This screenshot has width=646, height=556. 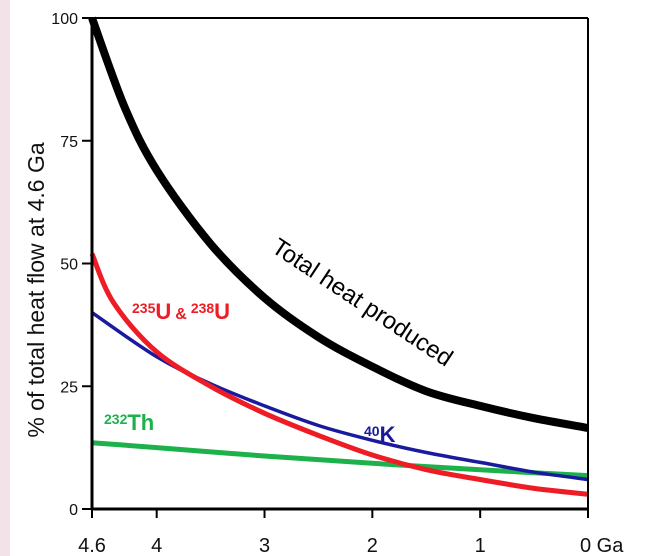 What do you see at coordinates (92, 545) in the screenshot?
I see `x-tick-label: 4.6` at bounding box center [92, 545].